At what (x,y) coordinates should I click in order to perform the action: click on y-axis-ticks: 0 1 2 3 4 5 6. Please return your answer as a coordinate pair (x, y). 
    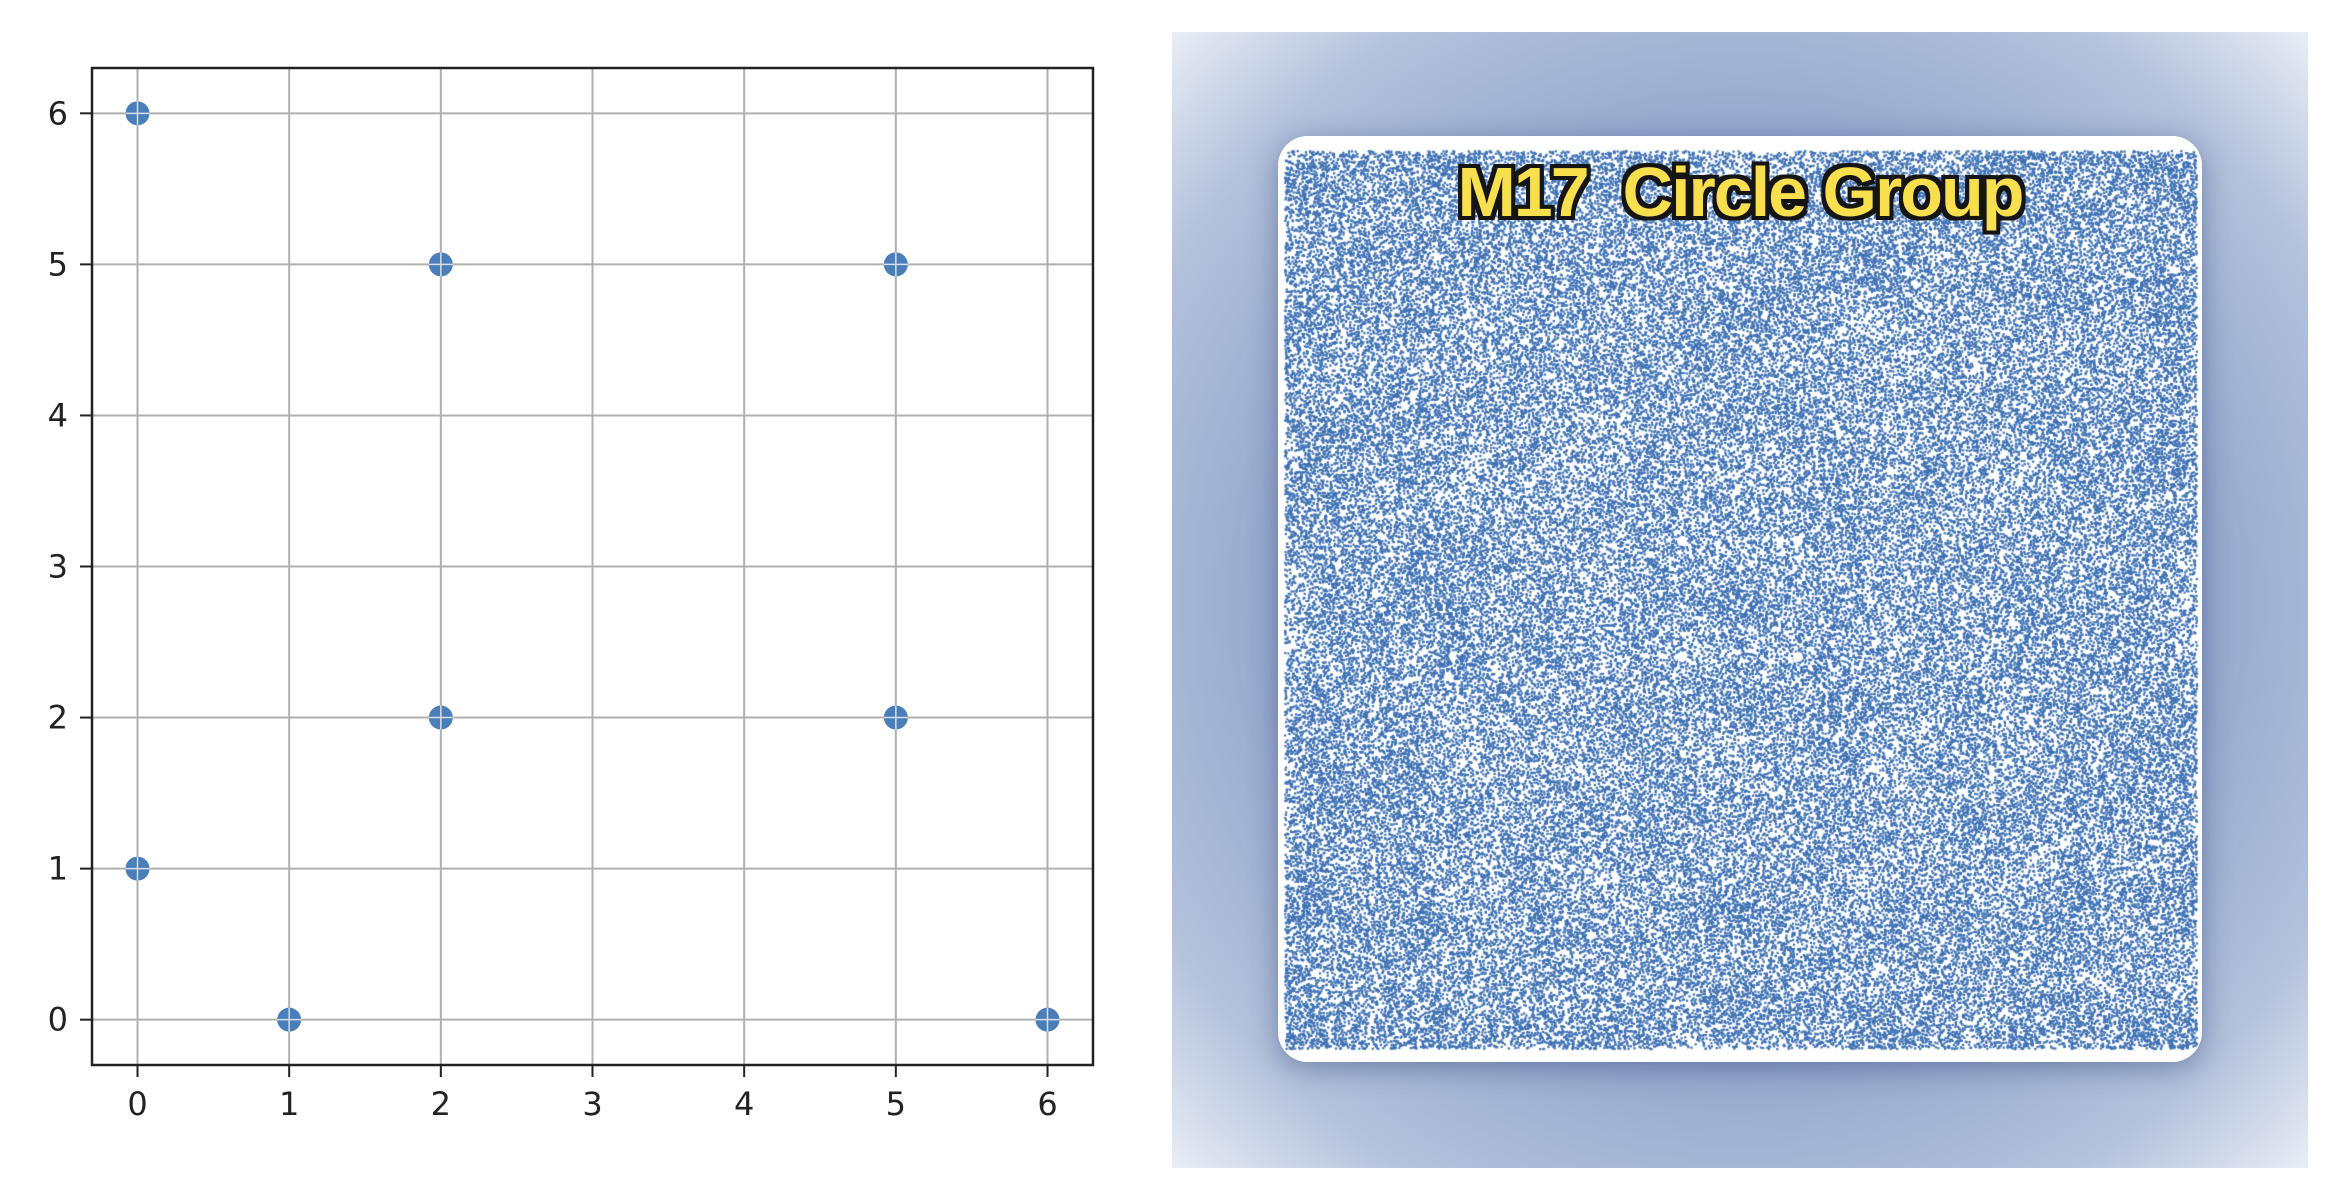
    Looking at the image, I should click on (70, 566).